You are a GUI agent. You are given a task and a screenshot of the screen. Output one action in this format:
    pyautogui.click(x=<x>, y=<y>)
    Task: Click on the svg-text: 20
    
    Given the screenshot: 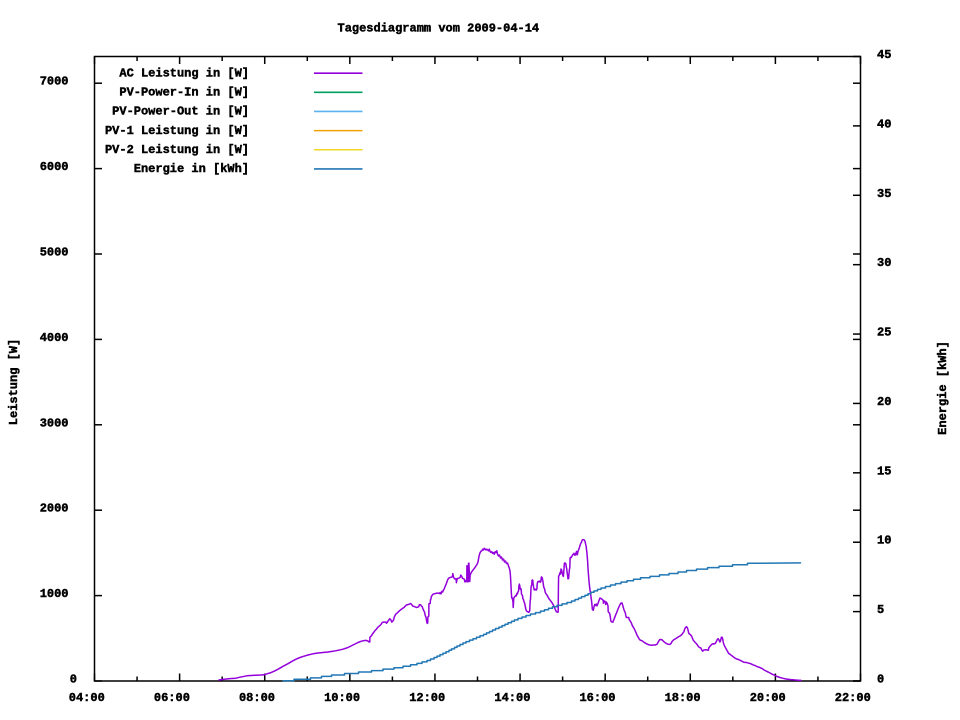 What is the action you would take?
    pyautogui.click(x=884, y=402)
    